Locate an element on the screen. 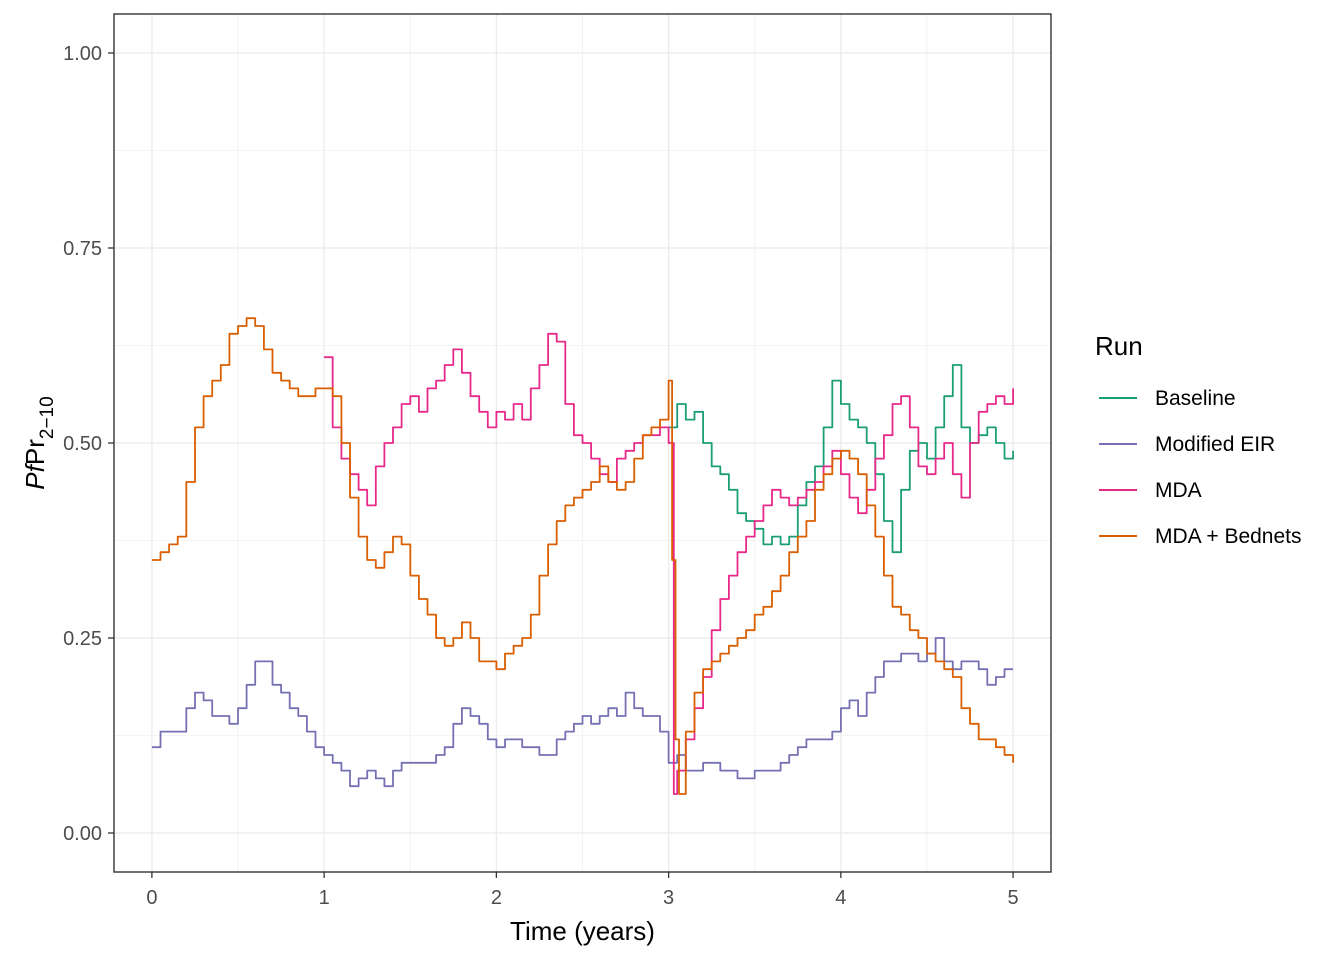 Image resolution: width=1344 pixels, height=960 pixels. legend-label-mda: MDA is located at coordinates (1178, 490).